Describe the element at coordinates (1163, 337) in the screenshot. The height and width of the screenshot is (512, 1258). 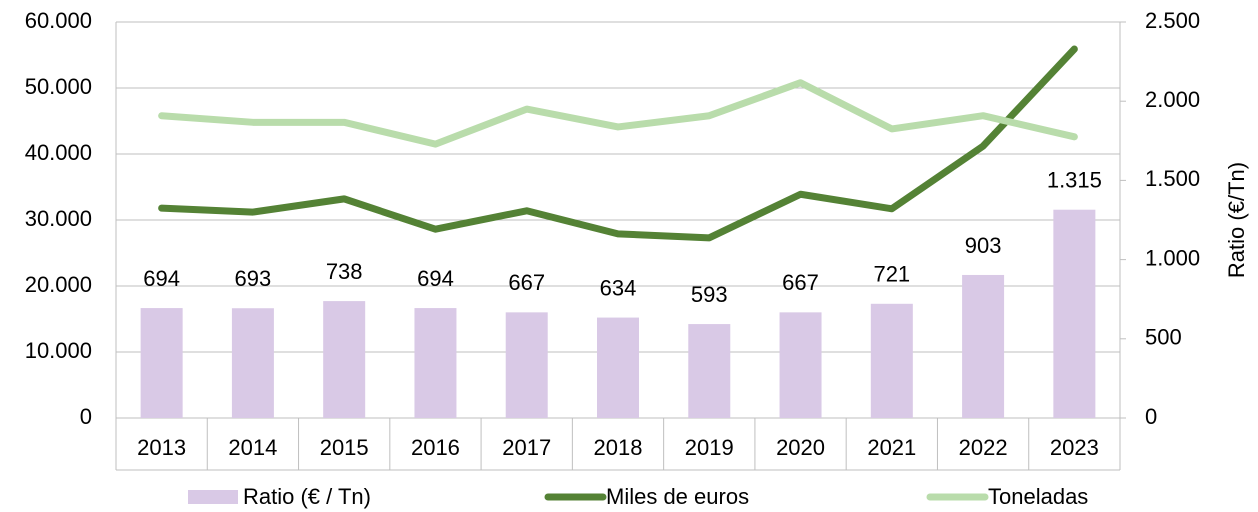
I see `y2-tick-label: 500` at that location.